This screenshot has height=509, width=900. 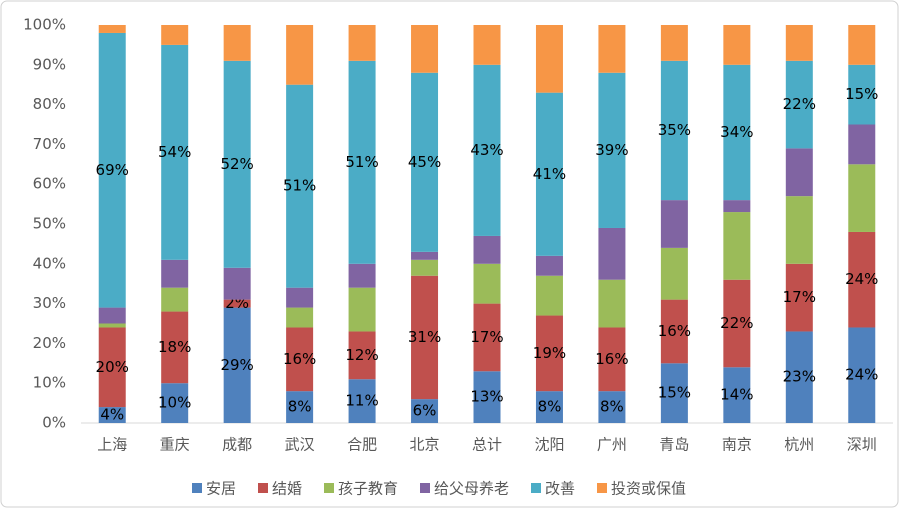 I want to click on x-tick-label: 南京, so click(x=737, y=445).